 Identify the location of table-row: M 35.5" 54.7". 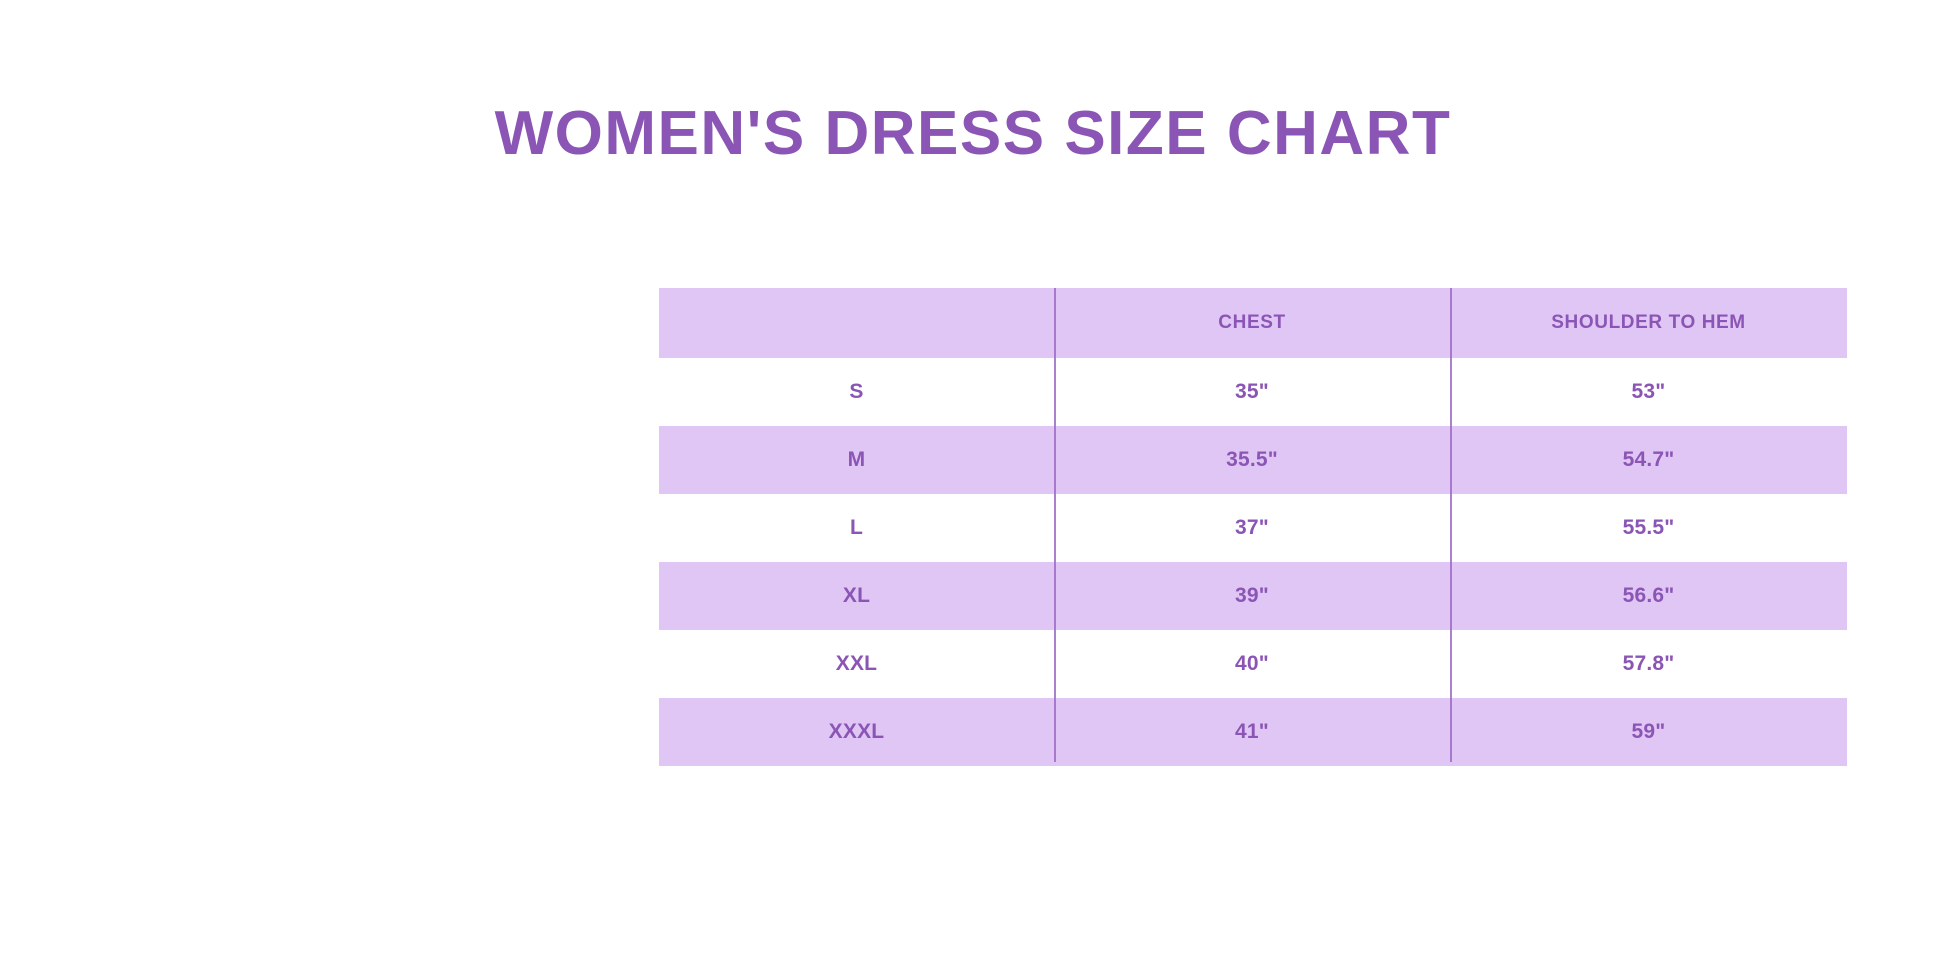
(1253, 460).